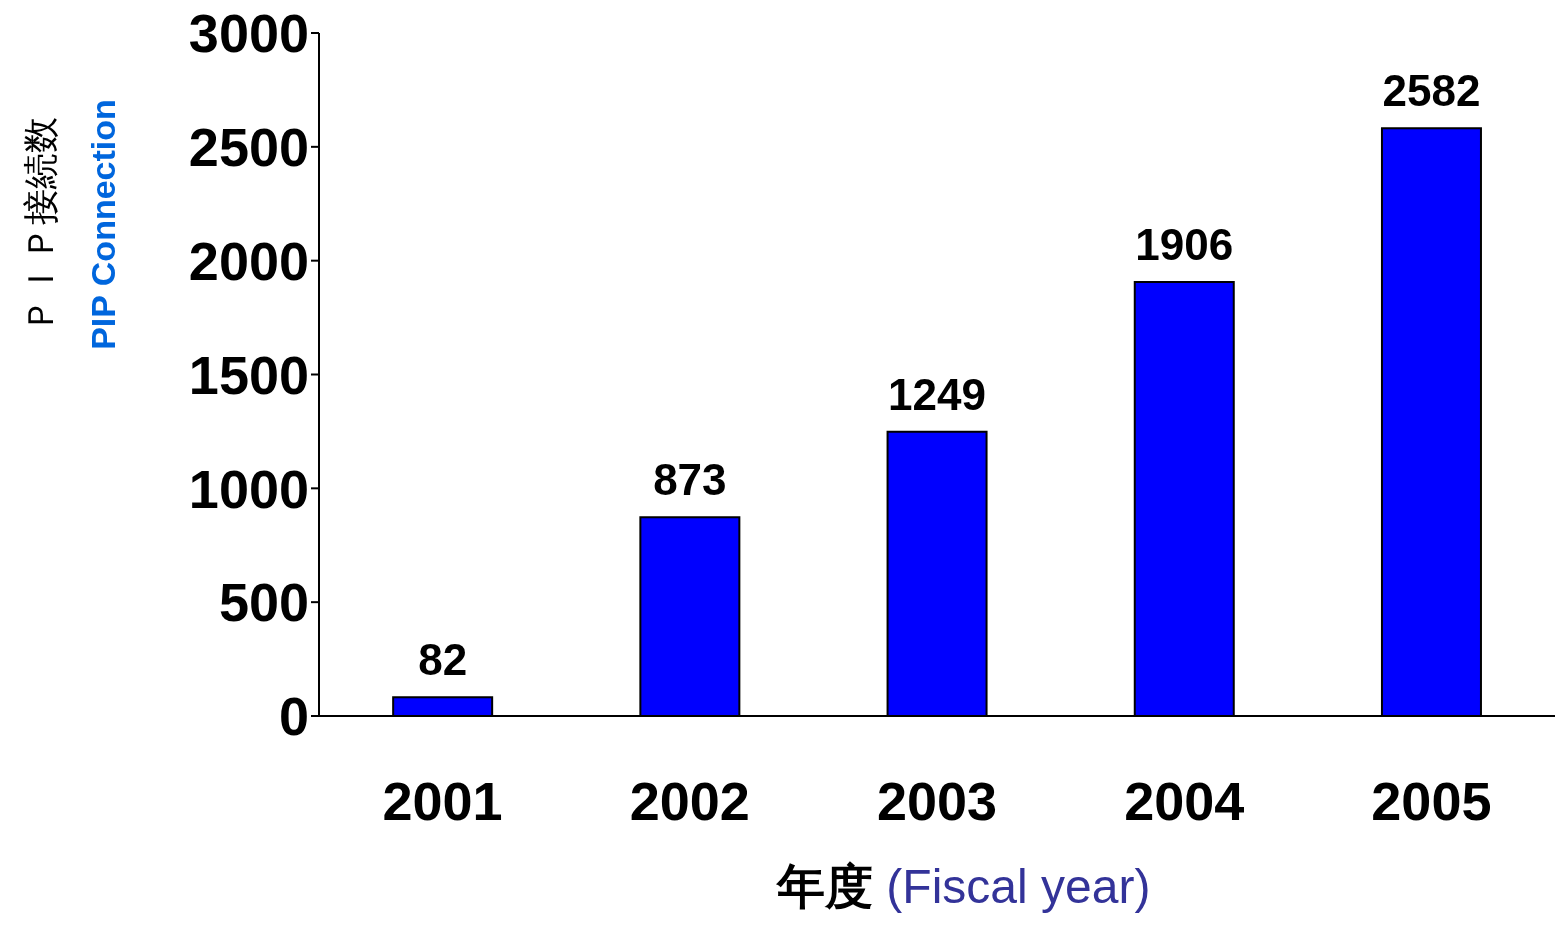 The image size is (1555, 935). Describe the element at coordinates (443, 660) in the screenshot. I see `data-label: 82` at that location.